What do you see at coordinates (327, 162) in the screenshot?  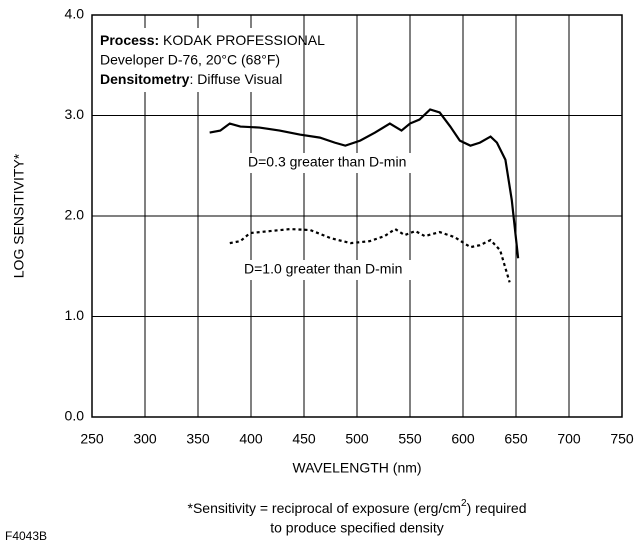 I see `series-label: D=0.3 greater than D-min` at bounding box center [327, 162].